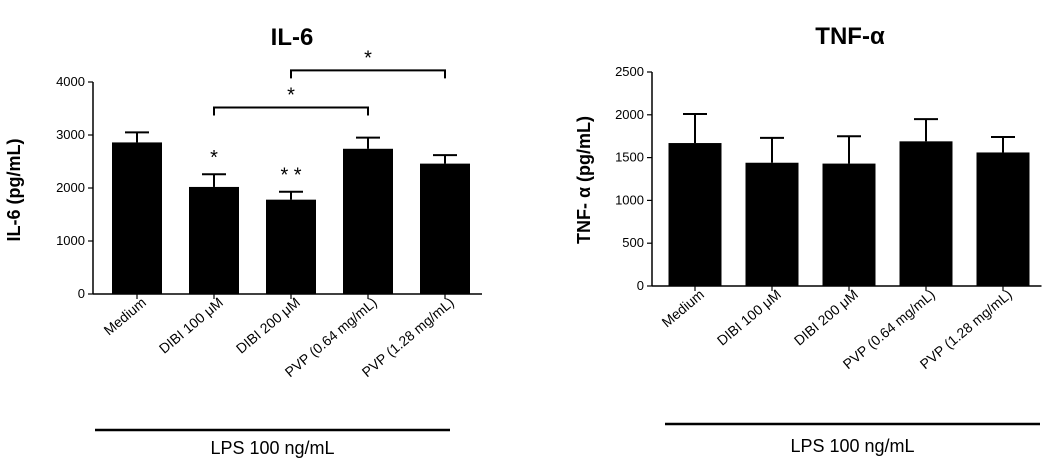 Image resolution: width=1058 pixels, height=470 pixels. Describe the element at coordinates (70, 134) in the screenshot. I see `y-tick-label: 3000` at that location.